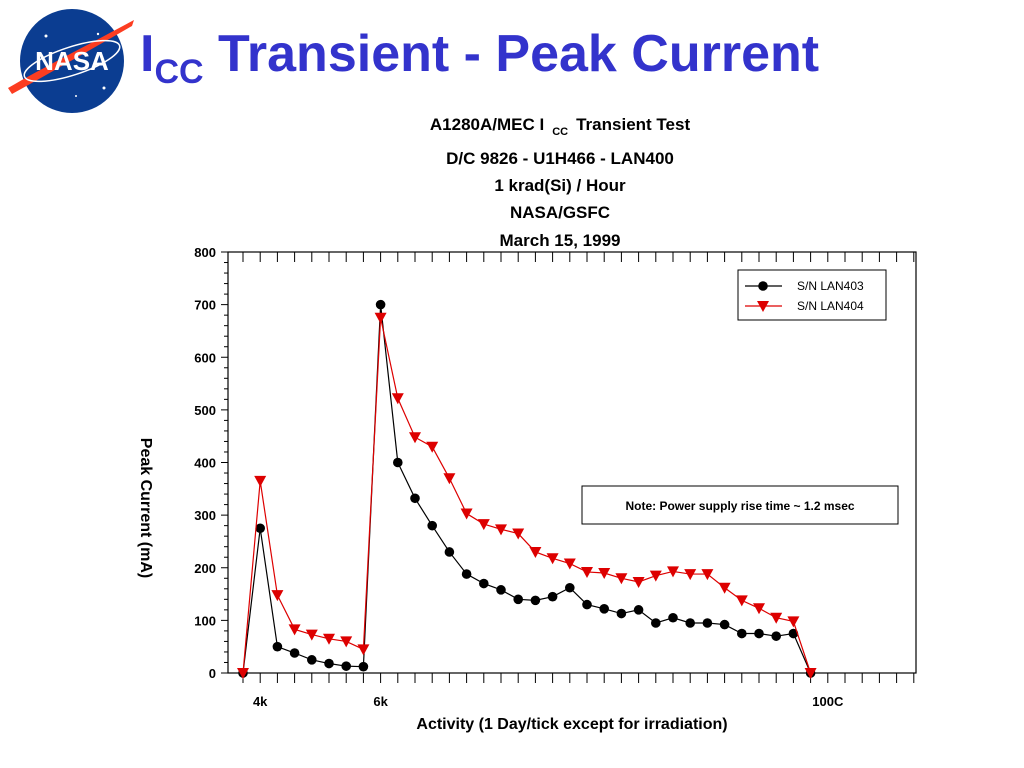 The height and width of the screenshot is (768, 1024). Describe the element at coordinates (205, 620) in the screenshot. I see `y-tick-label: 100` at that location.